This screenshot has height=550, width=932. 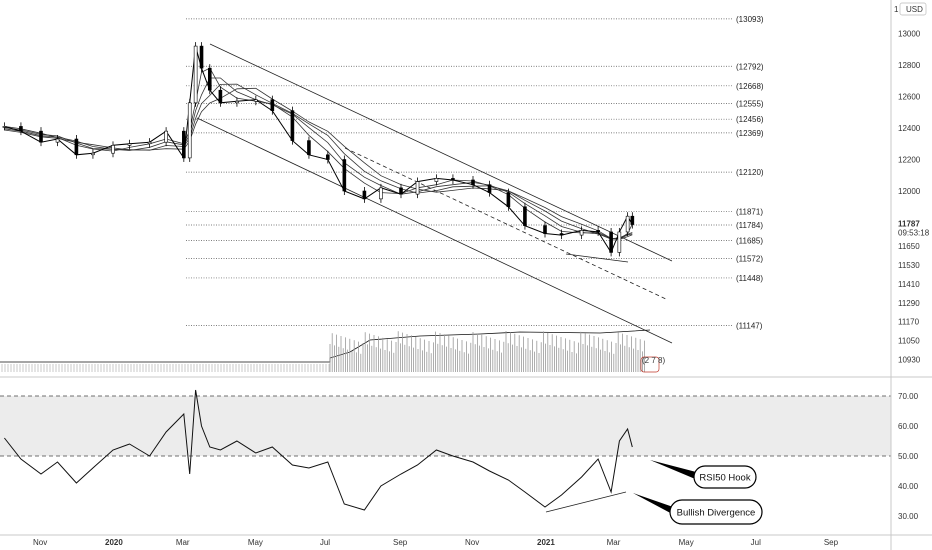 What do you see at coordinates (586, 502) in the screenshot?
I see `divergence-line` at bounding box center [586, 502].